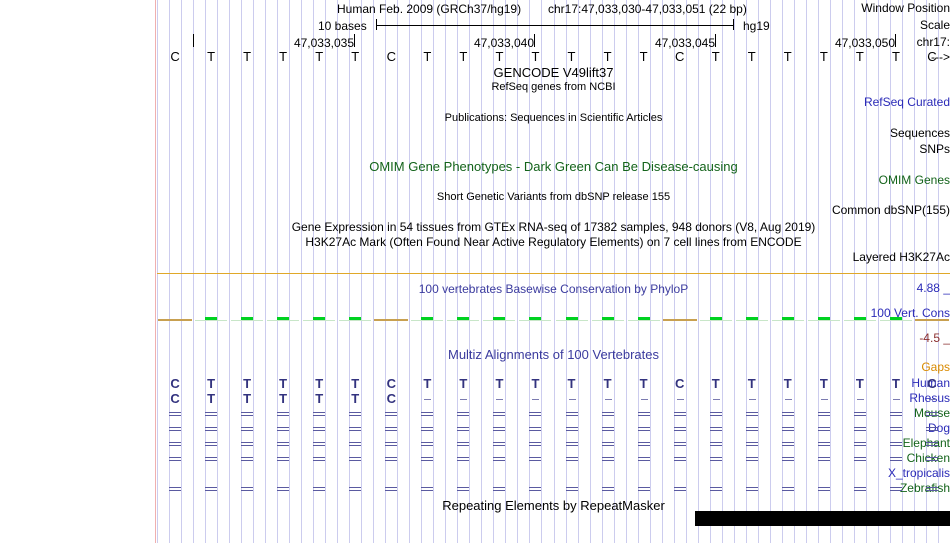  What do you see at coordinates (929, 398) in the screenshot?
I see `species-label-rhesus: Rhesus` at bounding box center [929, 398].